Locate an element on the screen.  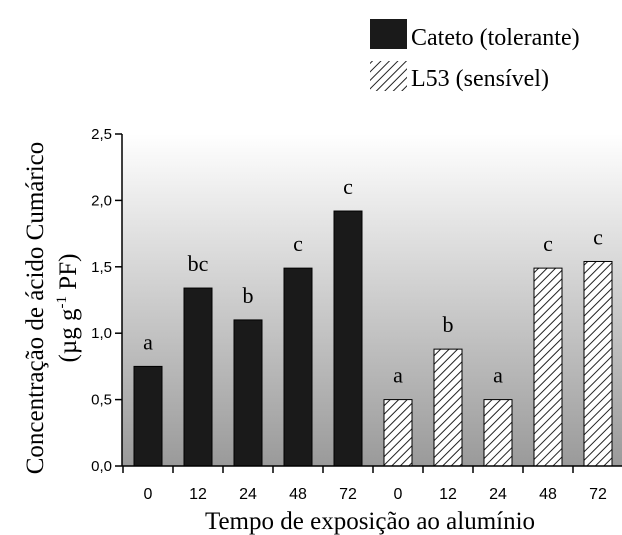
y-axis-unit-prefix: (µg g is located at coordinates (68, 335).